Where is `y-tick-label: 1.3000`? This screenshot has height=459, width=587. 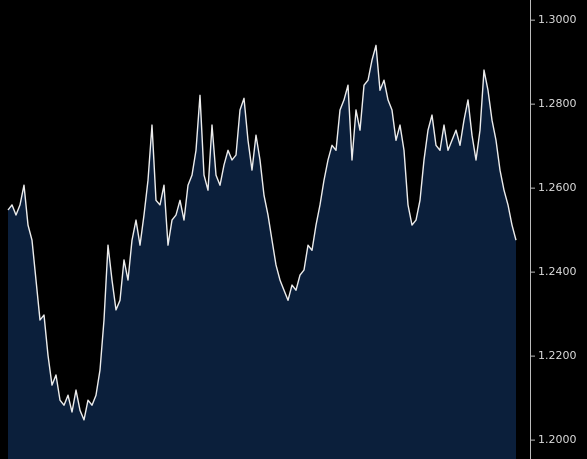
y-tick-label: 1.3000 is located at coordinates (557, 19).